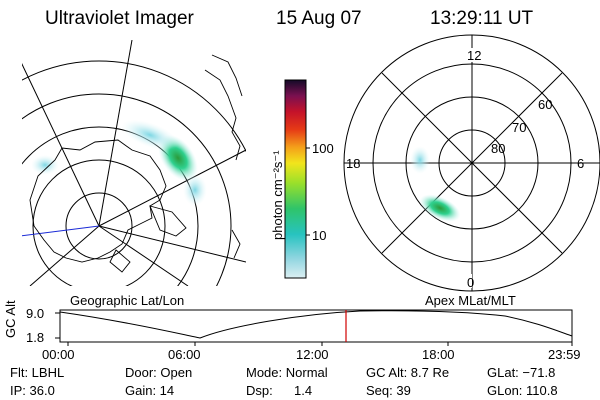 The width and height of the screenshot is (600, 400). I want to click on door-label: Door: Open, so click(159, 372).